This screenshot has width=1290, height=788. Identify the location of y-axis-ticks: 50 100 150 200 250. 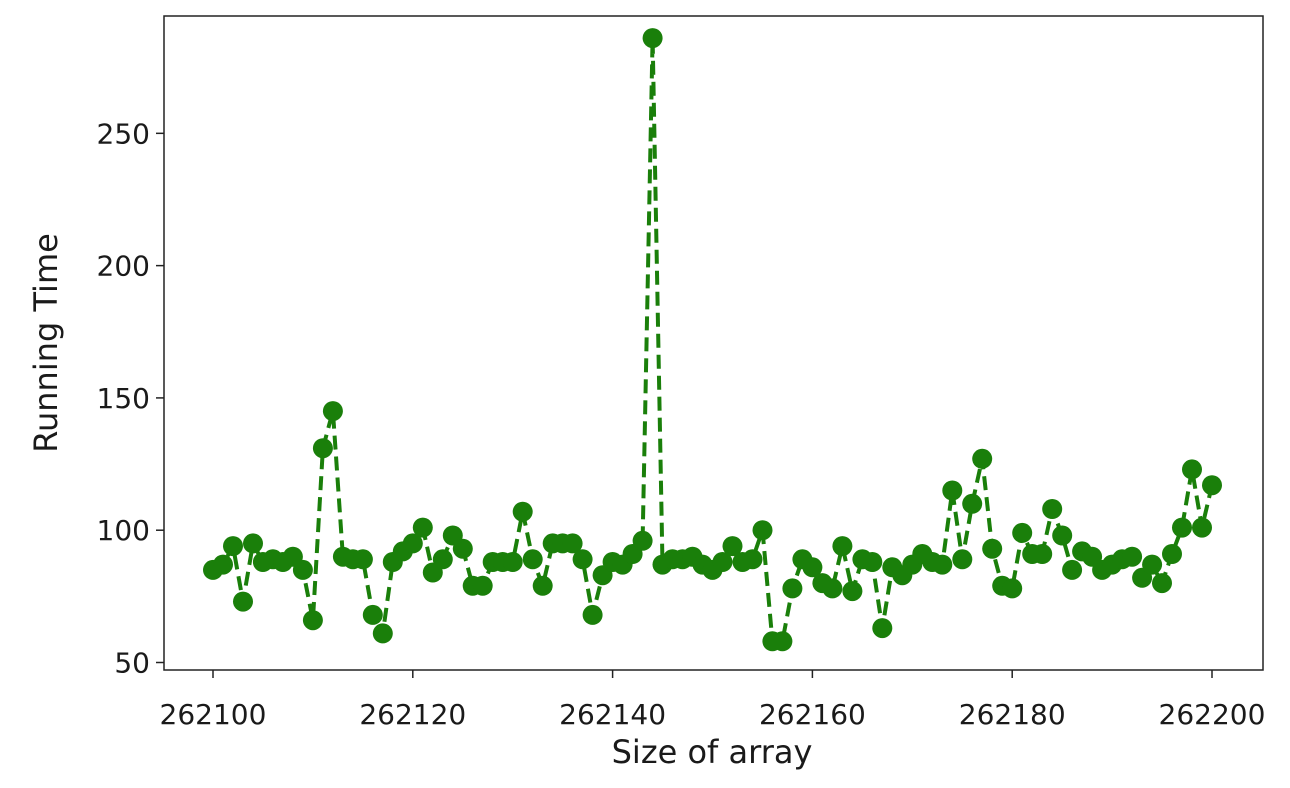
(130, 398).